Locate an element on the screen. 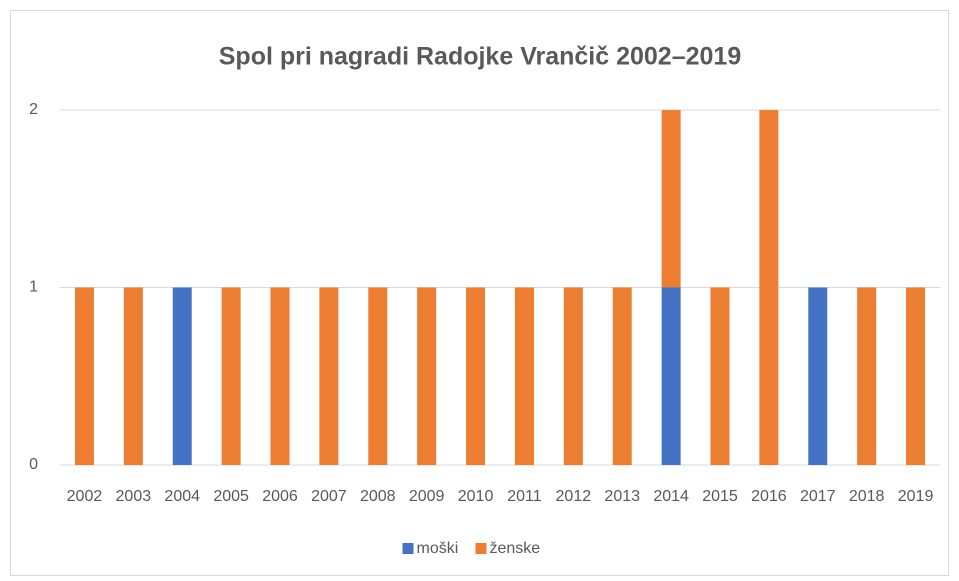 Image resolution: width=959 pixels, height=581 pixels. x-tick-label: 2002 is located at coordinates (85, 496).